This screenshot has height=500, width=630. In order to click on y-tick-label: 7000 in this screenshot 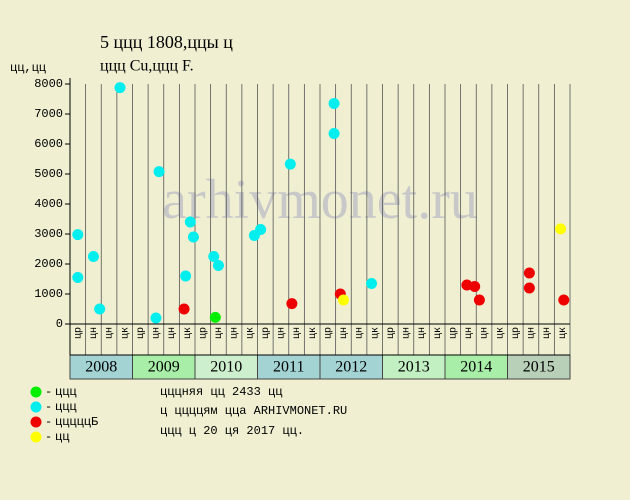, I will do `click(48, 114)`.